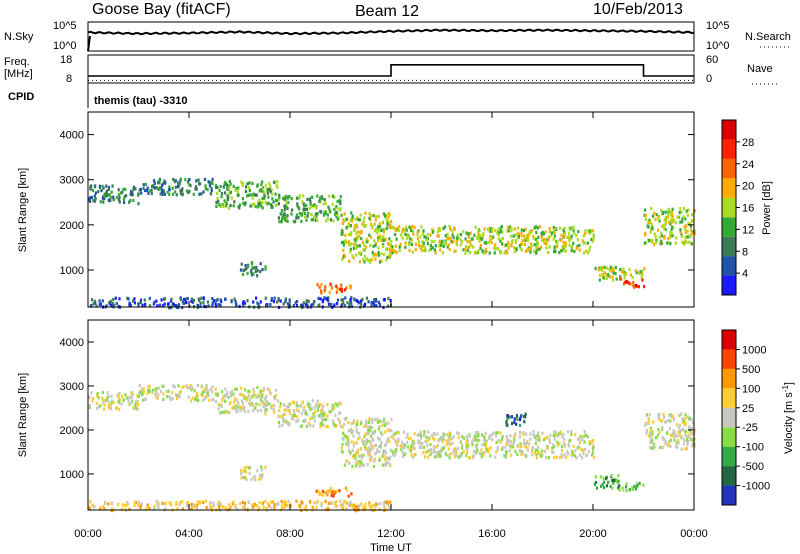 The width and height of the screenshot is (800, 554). What do you see at coordinates (767, 208) in the screenshot?
I see `power-colorbar-label: Power [dB]` at bounding box center [767, 208].